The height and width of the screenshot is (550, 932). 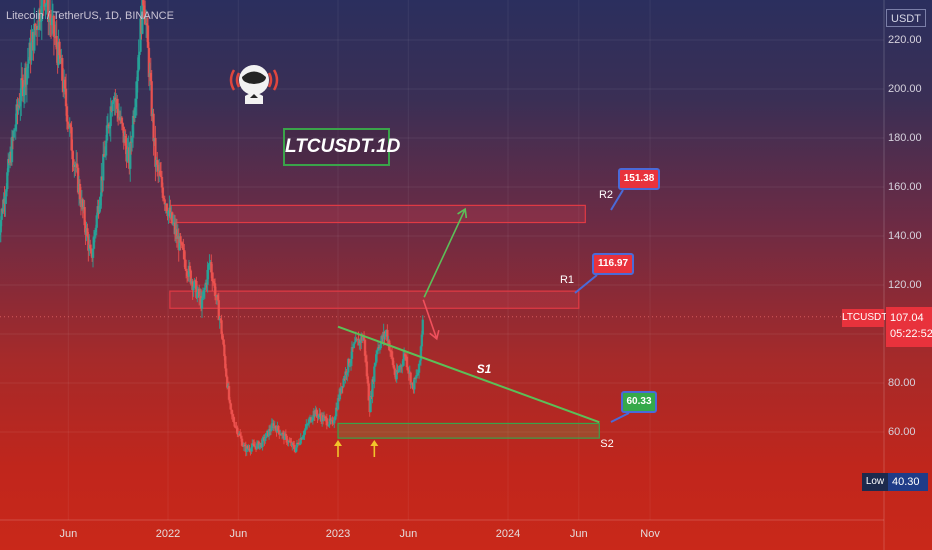 What do you see at coordinates (905, 187) in the screenshot?
I see `y-tick-label: 160.00` at bounding box center [905, 187].